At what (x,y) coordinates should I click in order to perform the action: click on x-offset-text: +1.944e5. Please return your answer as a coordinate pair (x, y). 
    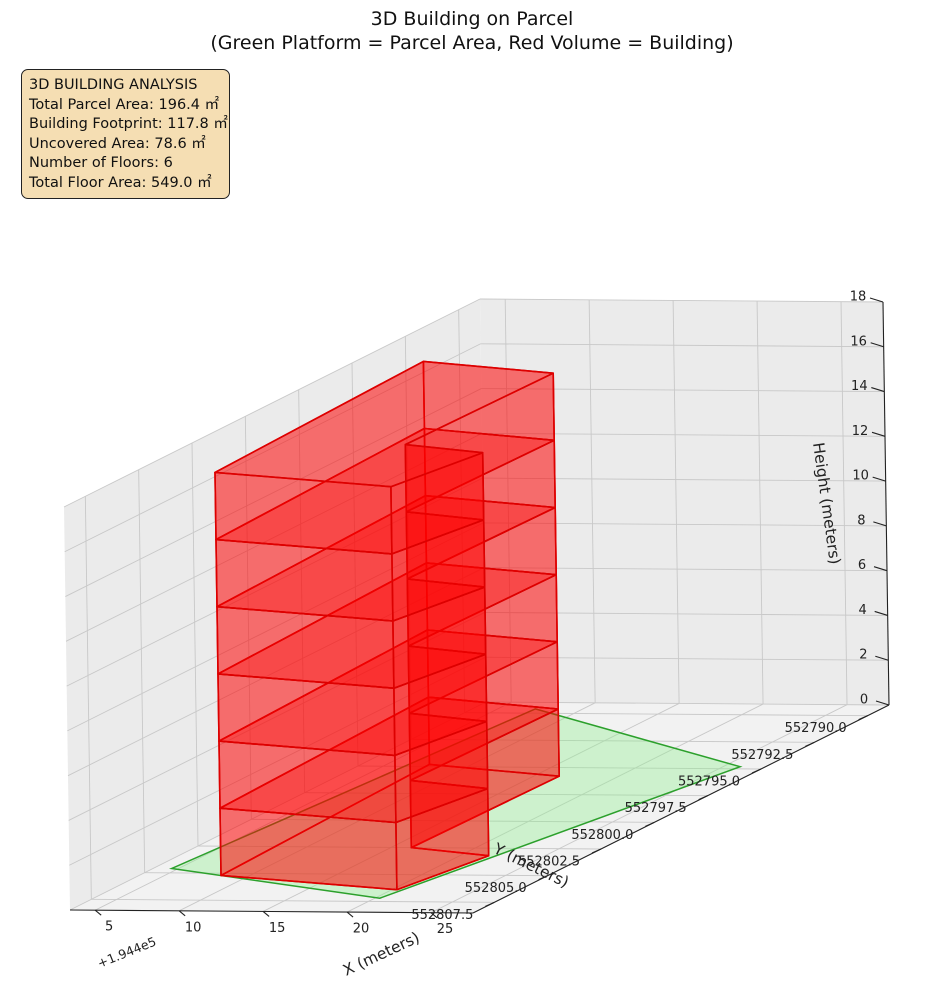
    Looking at the image, I should click on (126, 952).